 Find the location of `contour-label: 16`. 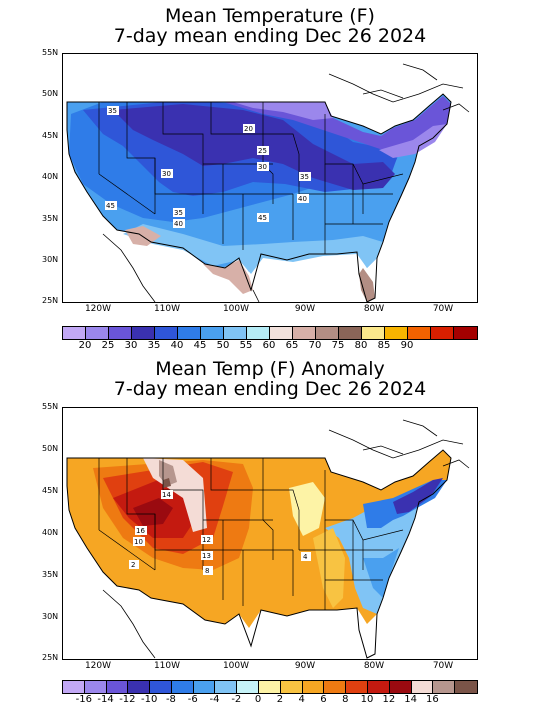

contour-label: 16 is located at coordinates (140, 531).